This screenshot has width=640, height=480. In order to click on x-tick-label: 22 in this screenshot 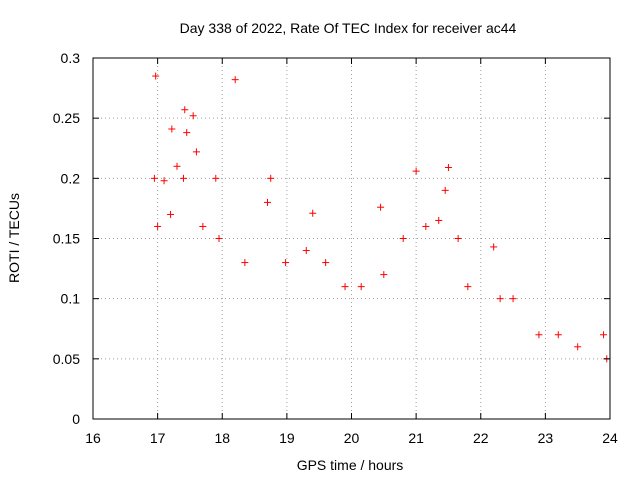, I will do `click(481, 438)`.